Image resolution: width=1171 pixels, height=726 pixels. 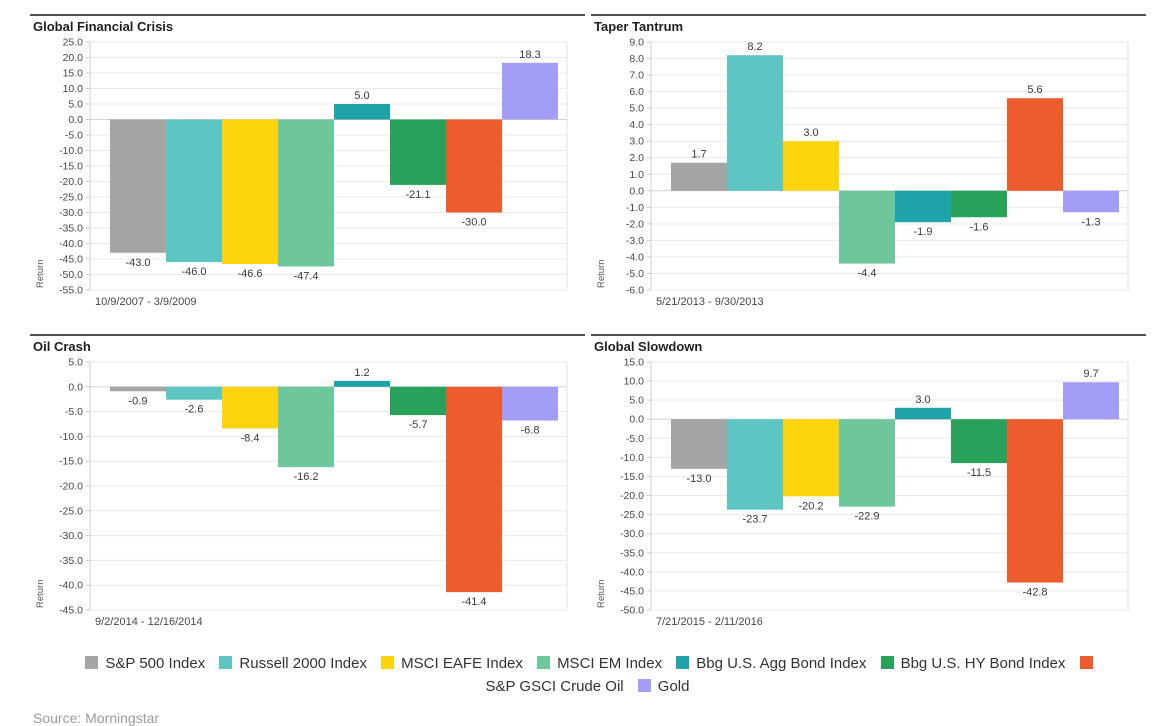 What do you see at coordinates (303, 663) in the screenshot?
I see `legend-label-russell2000: Russell 2000 Index` at bounding box center [303, 663].